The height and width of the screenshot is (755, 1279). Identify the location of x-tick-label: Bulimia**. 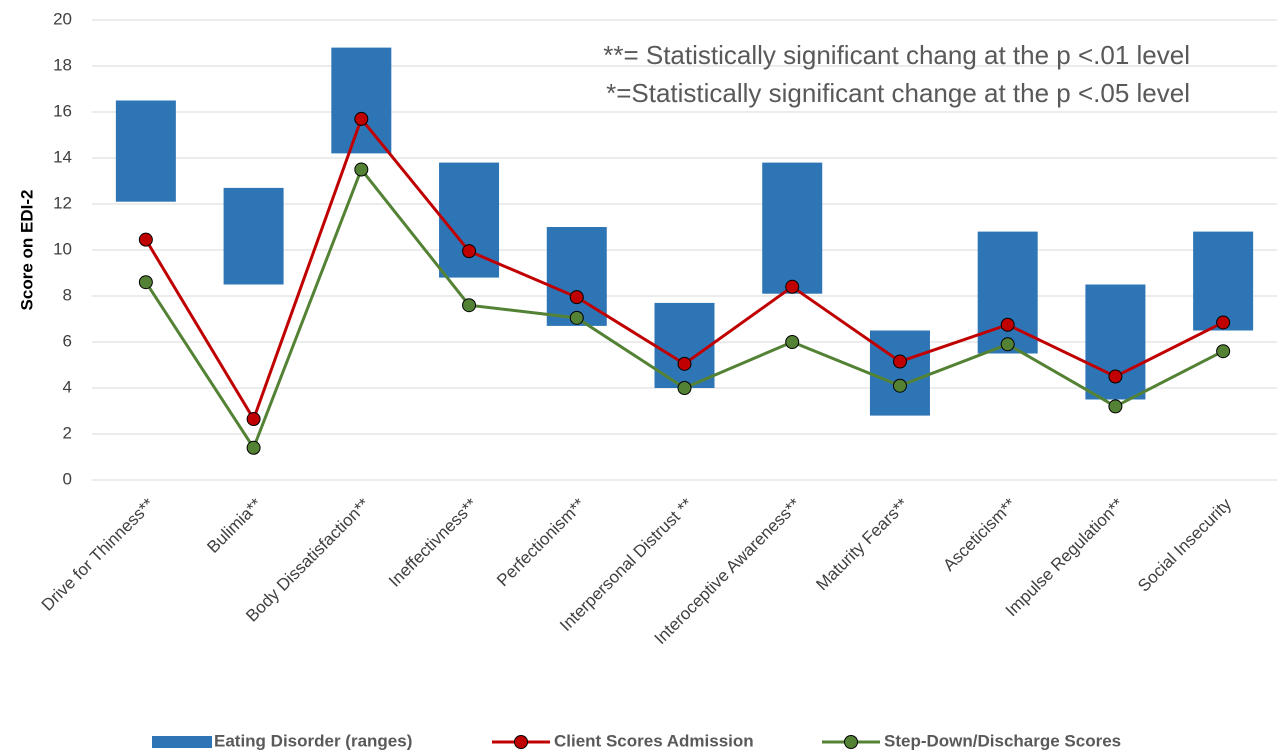
(234, 525).